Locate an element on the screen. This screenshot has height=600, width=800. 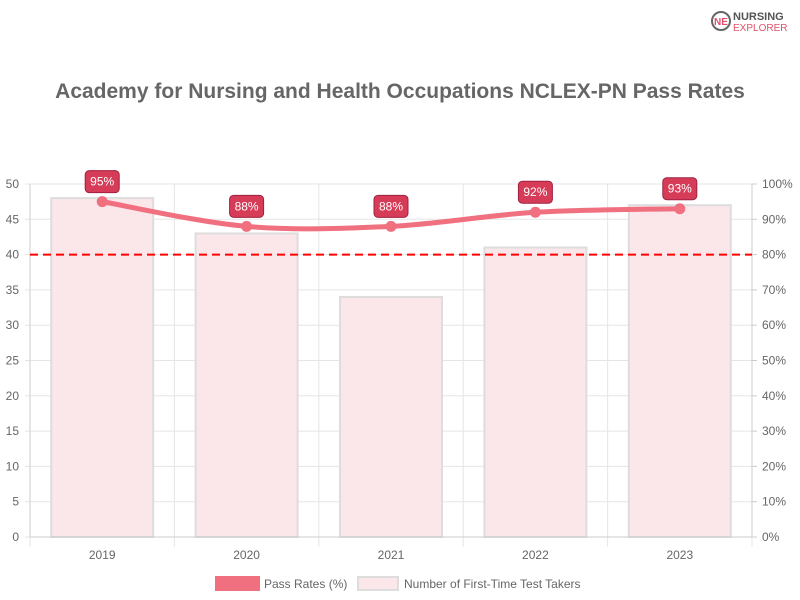
data-label: 95% is located at coordinates (102, 182).